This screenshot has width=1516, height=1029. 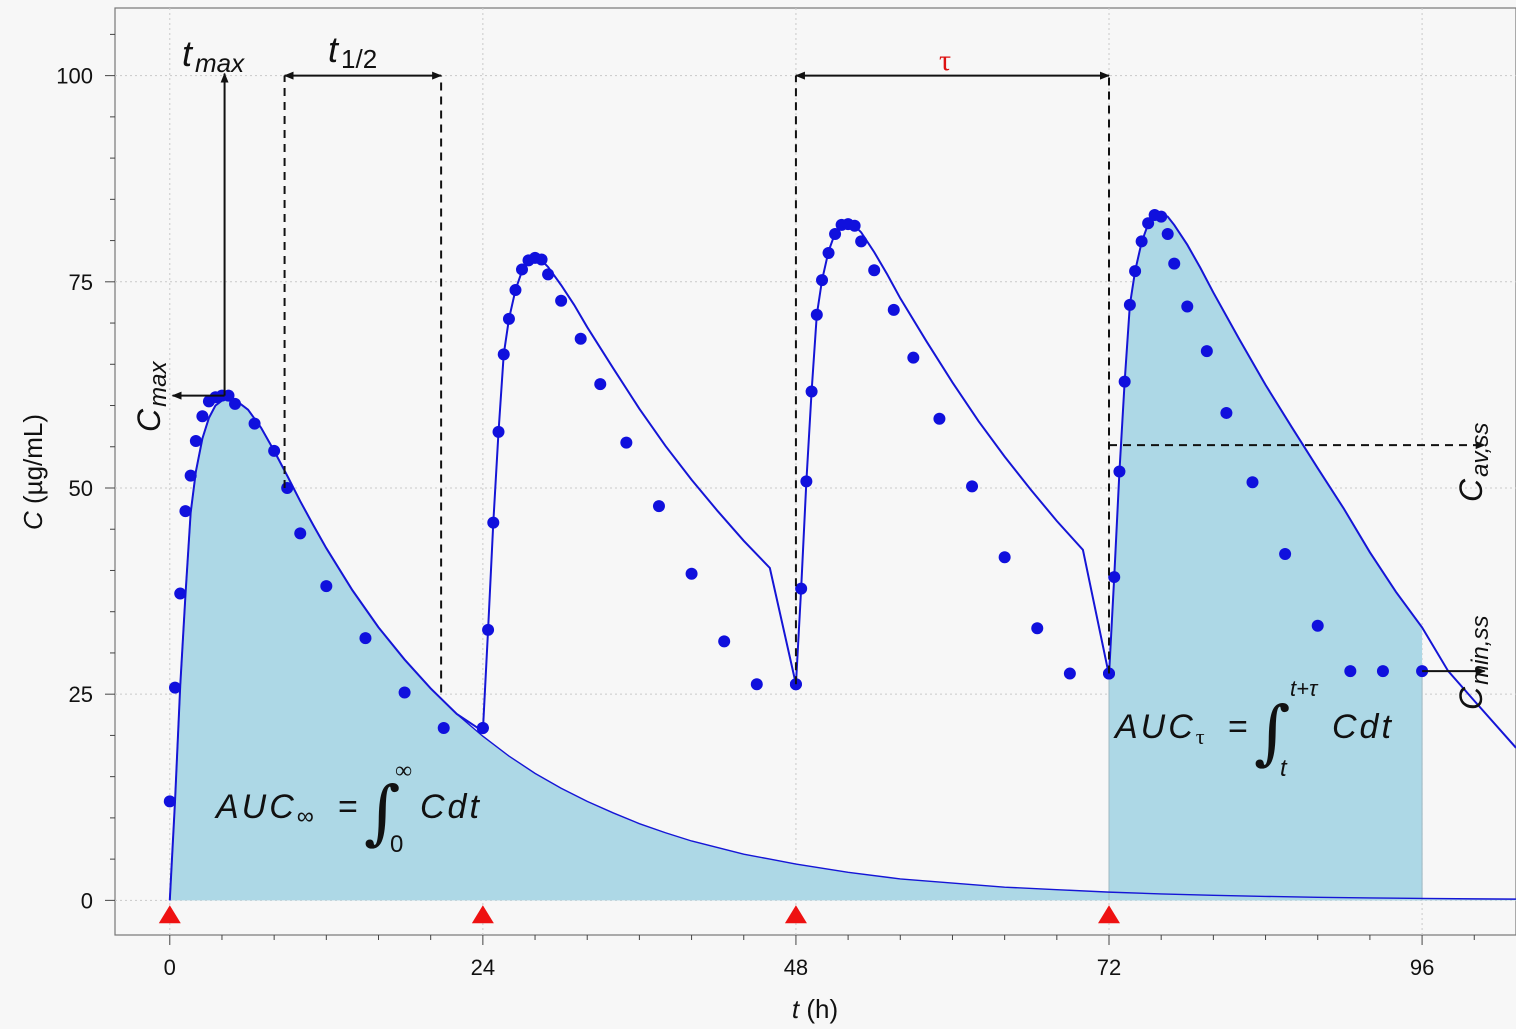 I want to click on auc-tau-lhs: AUCτ, so click(x=1160, y=728).